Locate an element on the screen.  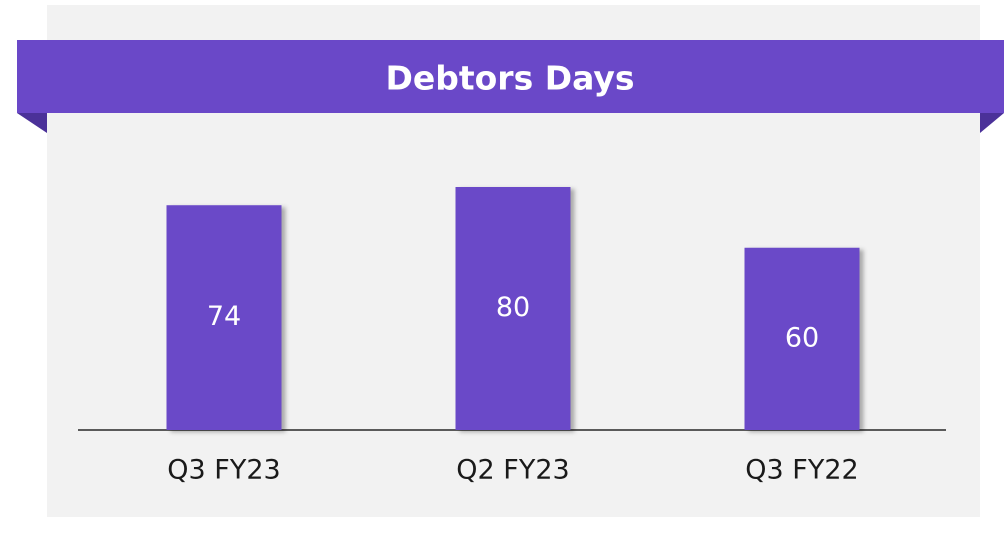
x-tick-label: Q3 FY23 is located at coordinates (223, 470).